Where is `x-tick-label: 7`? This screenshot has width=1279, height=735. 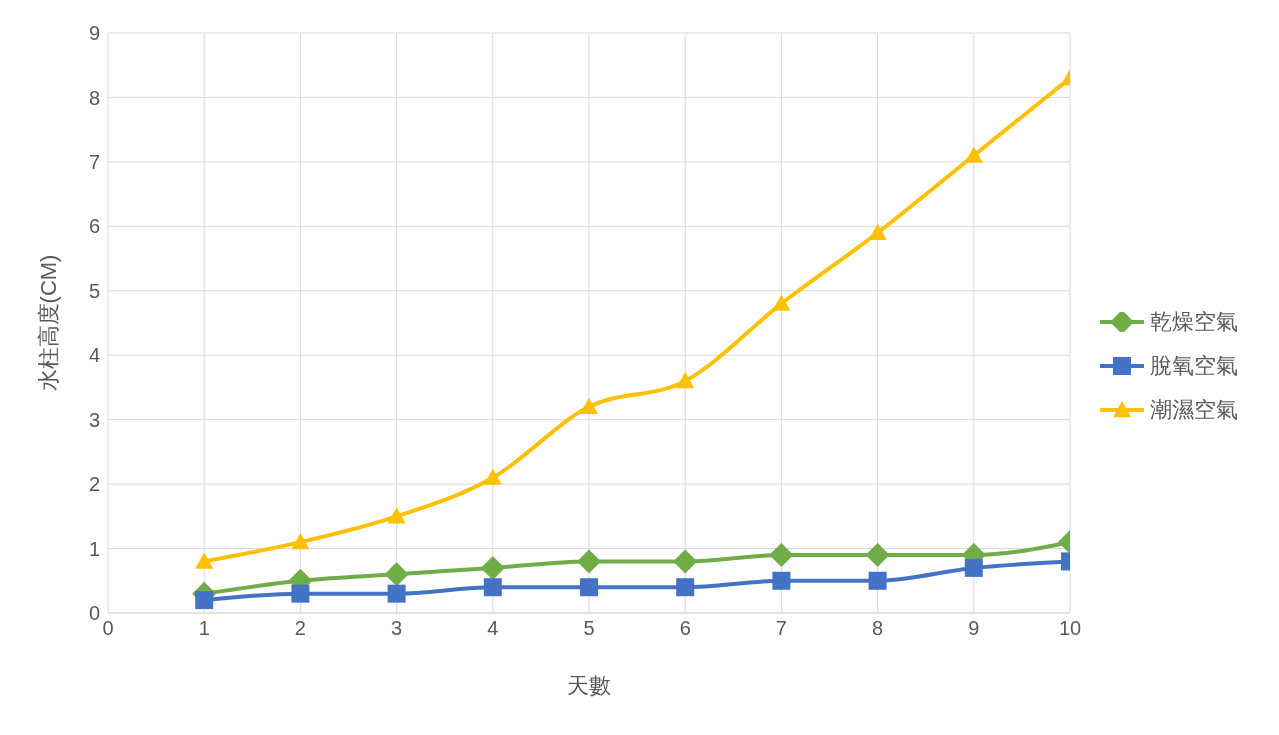
x-tick-label: 7 is located at coordinates (781, 628).